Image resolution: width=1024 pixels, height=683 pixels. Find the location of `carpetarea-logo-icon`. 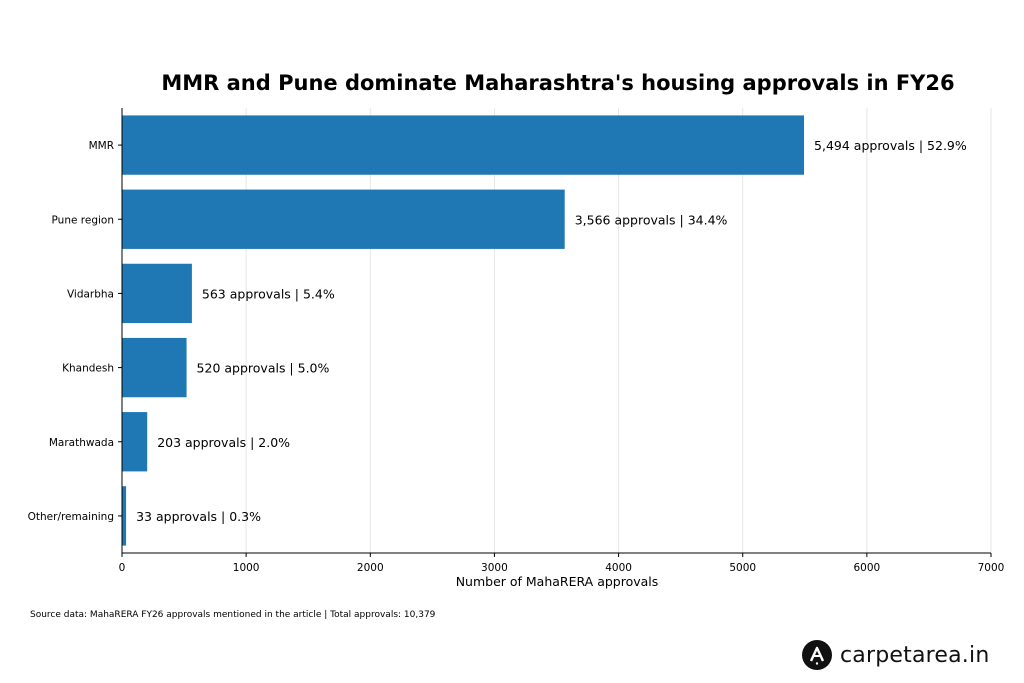

carpetarea-logo-icon is located at coordinates (817, 655).